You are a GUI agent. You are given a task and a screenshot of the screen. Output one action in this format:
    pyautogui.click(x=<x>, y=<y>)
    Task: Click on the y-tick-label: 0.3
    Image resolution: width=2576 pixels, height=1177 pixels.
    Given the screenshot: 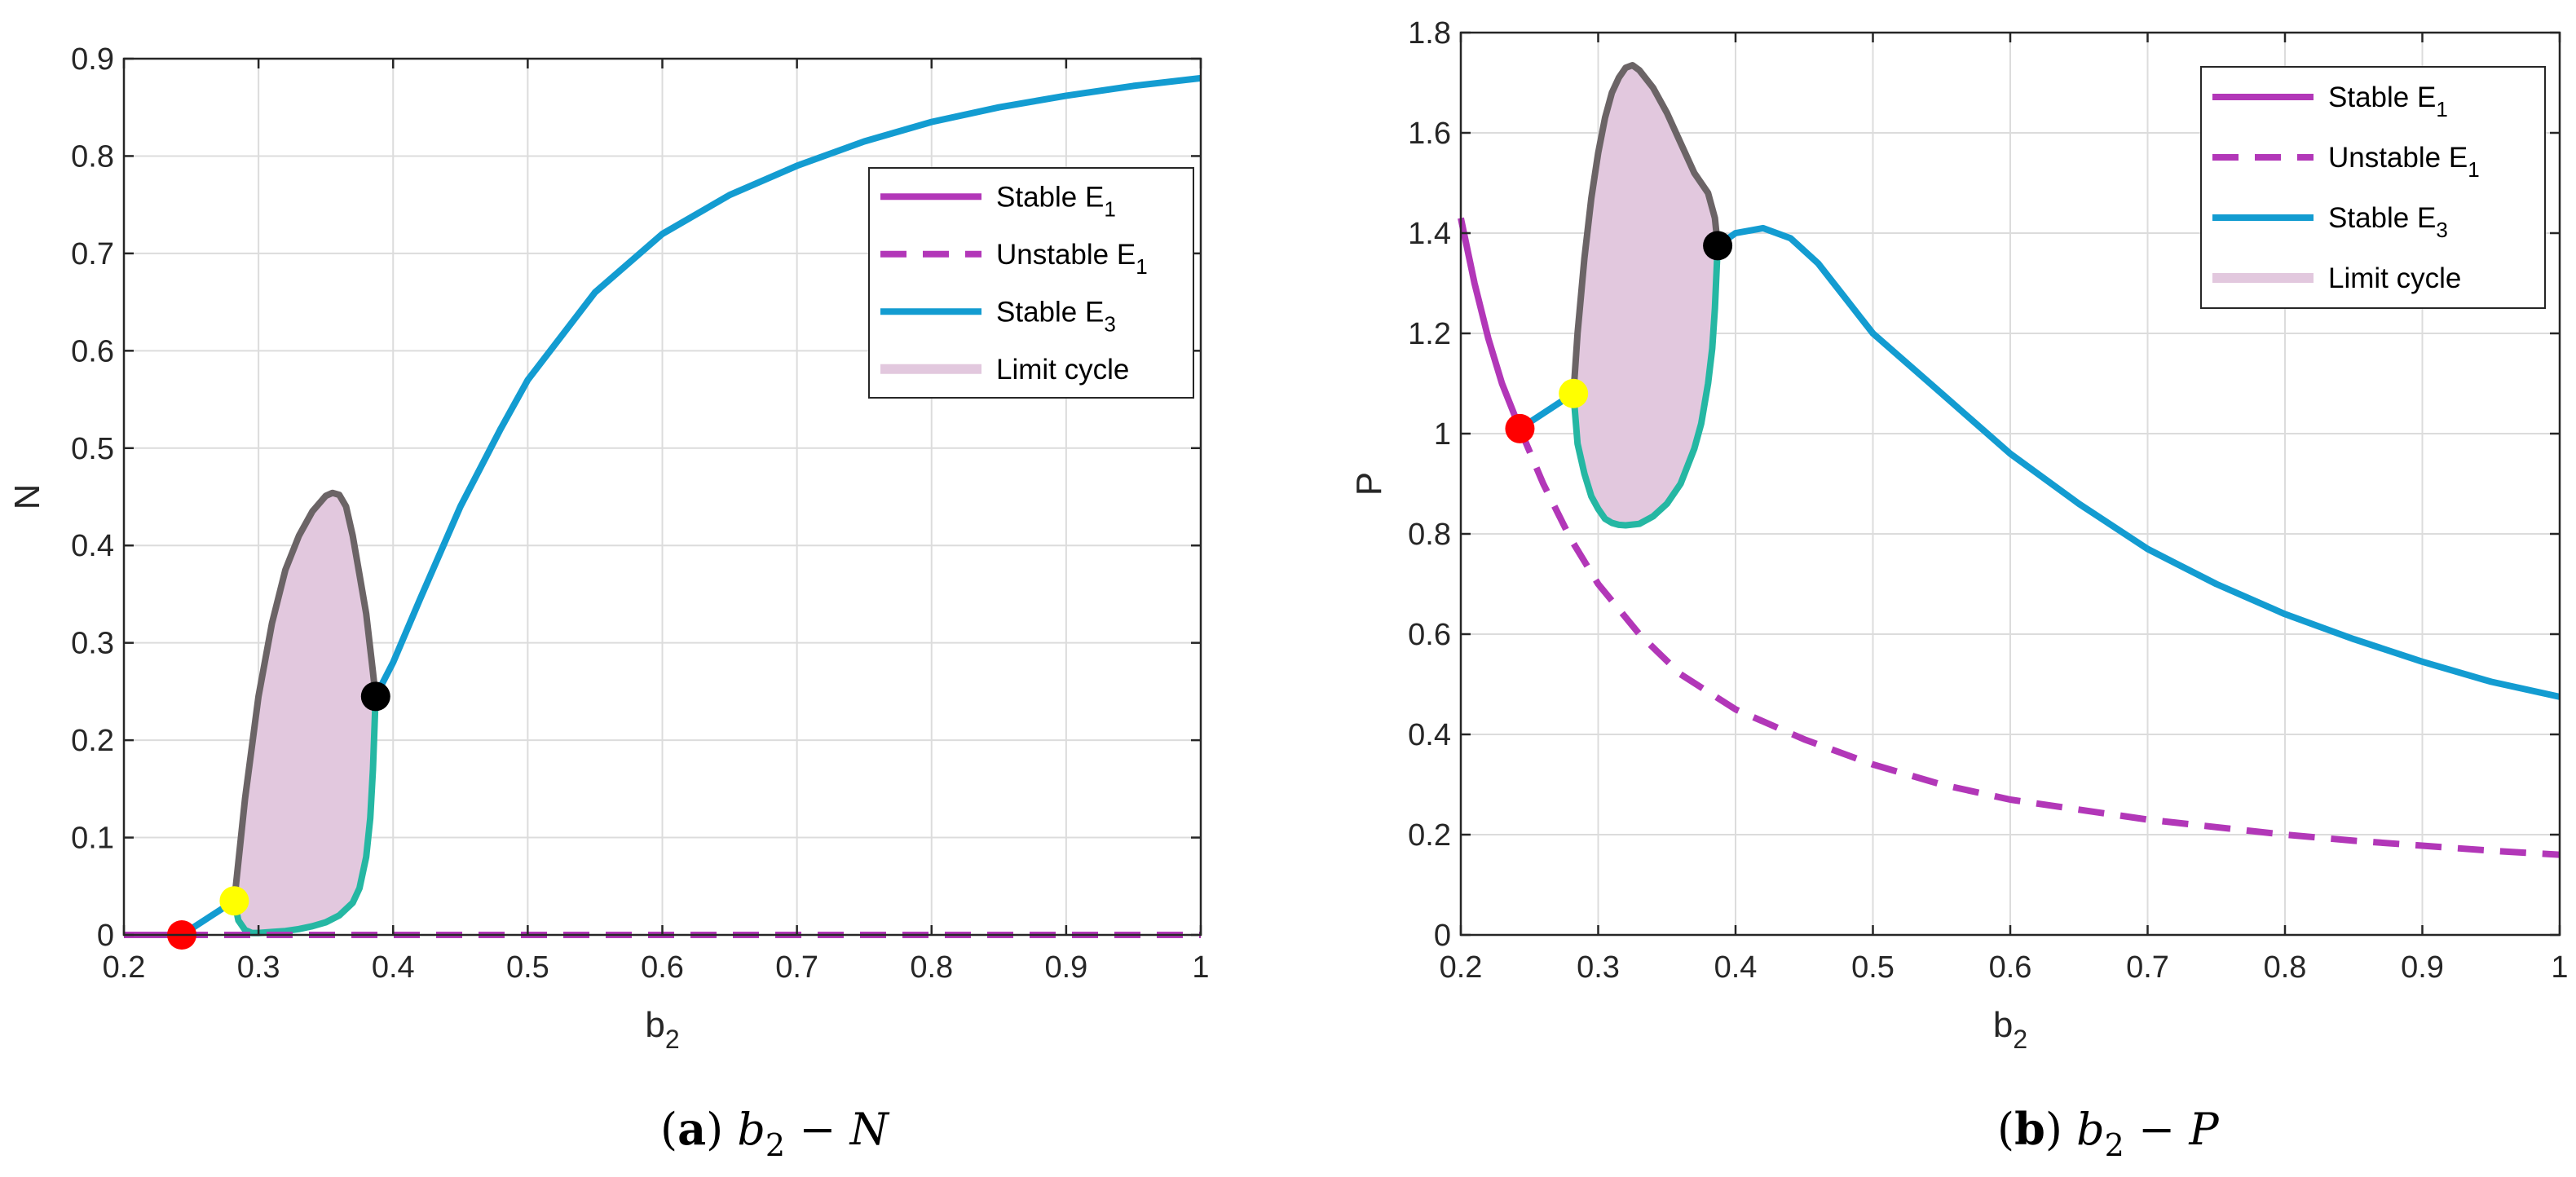 What is the action you would take?
    pyautogui.click(x=92, y=644)
    